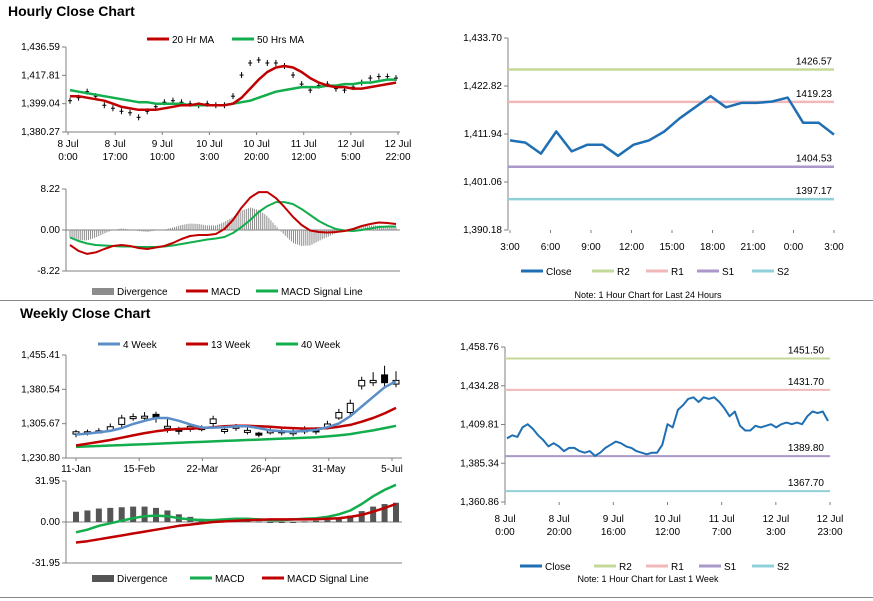  What do you see at coordinates (783, 567) in the screenshot?
I see `legend-weekly-s2-label: S2` at bounding box center [783, 567].